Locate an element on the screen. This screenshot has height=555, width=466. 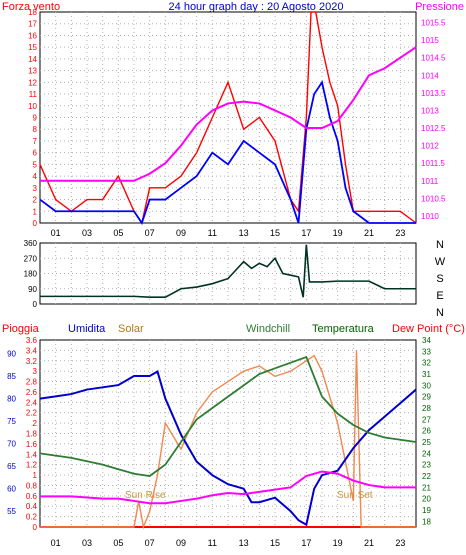
wind-tick-label: 10 is located at coordinates (32, 106).